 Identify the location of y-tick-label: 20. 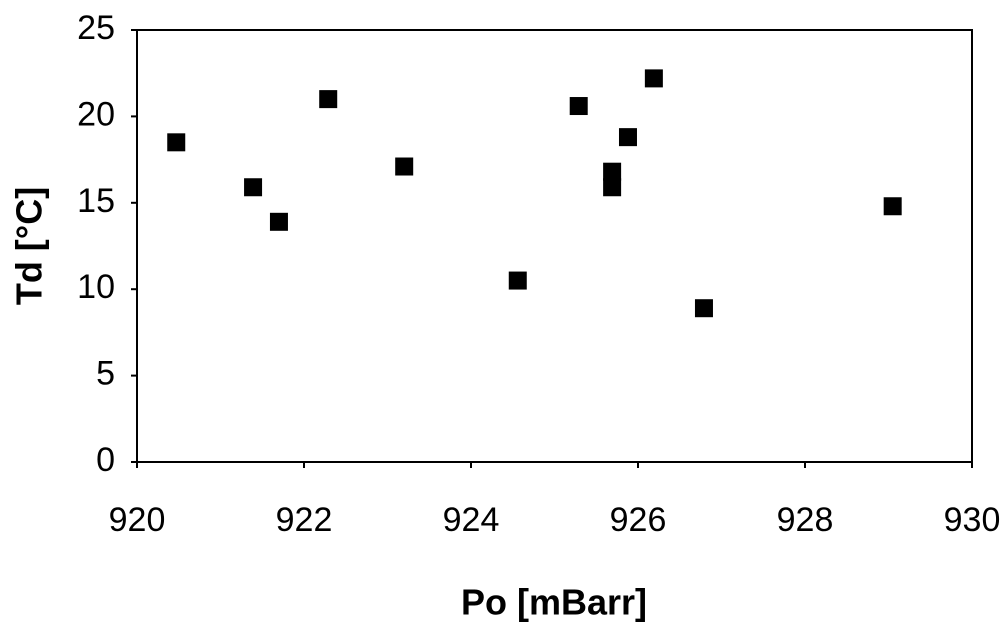
(96, 114).